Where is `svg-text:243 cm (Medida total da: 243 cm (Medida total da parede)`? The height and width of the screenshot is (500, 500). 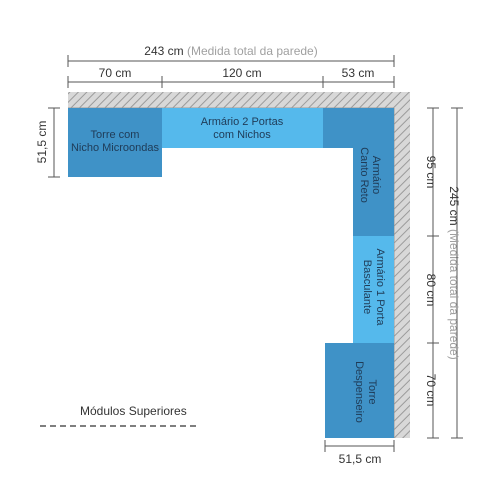
svg-text:243 cm (Medida total da: 243 cm (Medida total da parede) is located at coordinates (230, 51).